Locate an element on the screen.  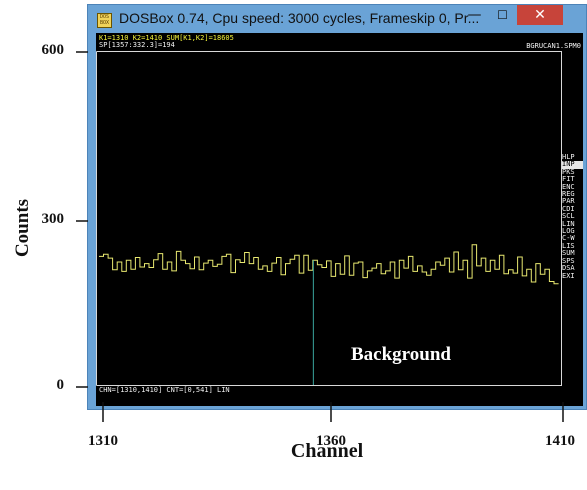
y-axis-label-wrap: Counts is located at coordinates (23, 228).